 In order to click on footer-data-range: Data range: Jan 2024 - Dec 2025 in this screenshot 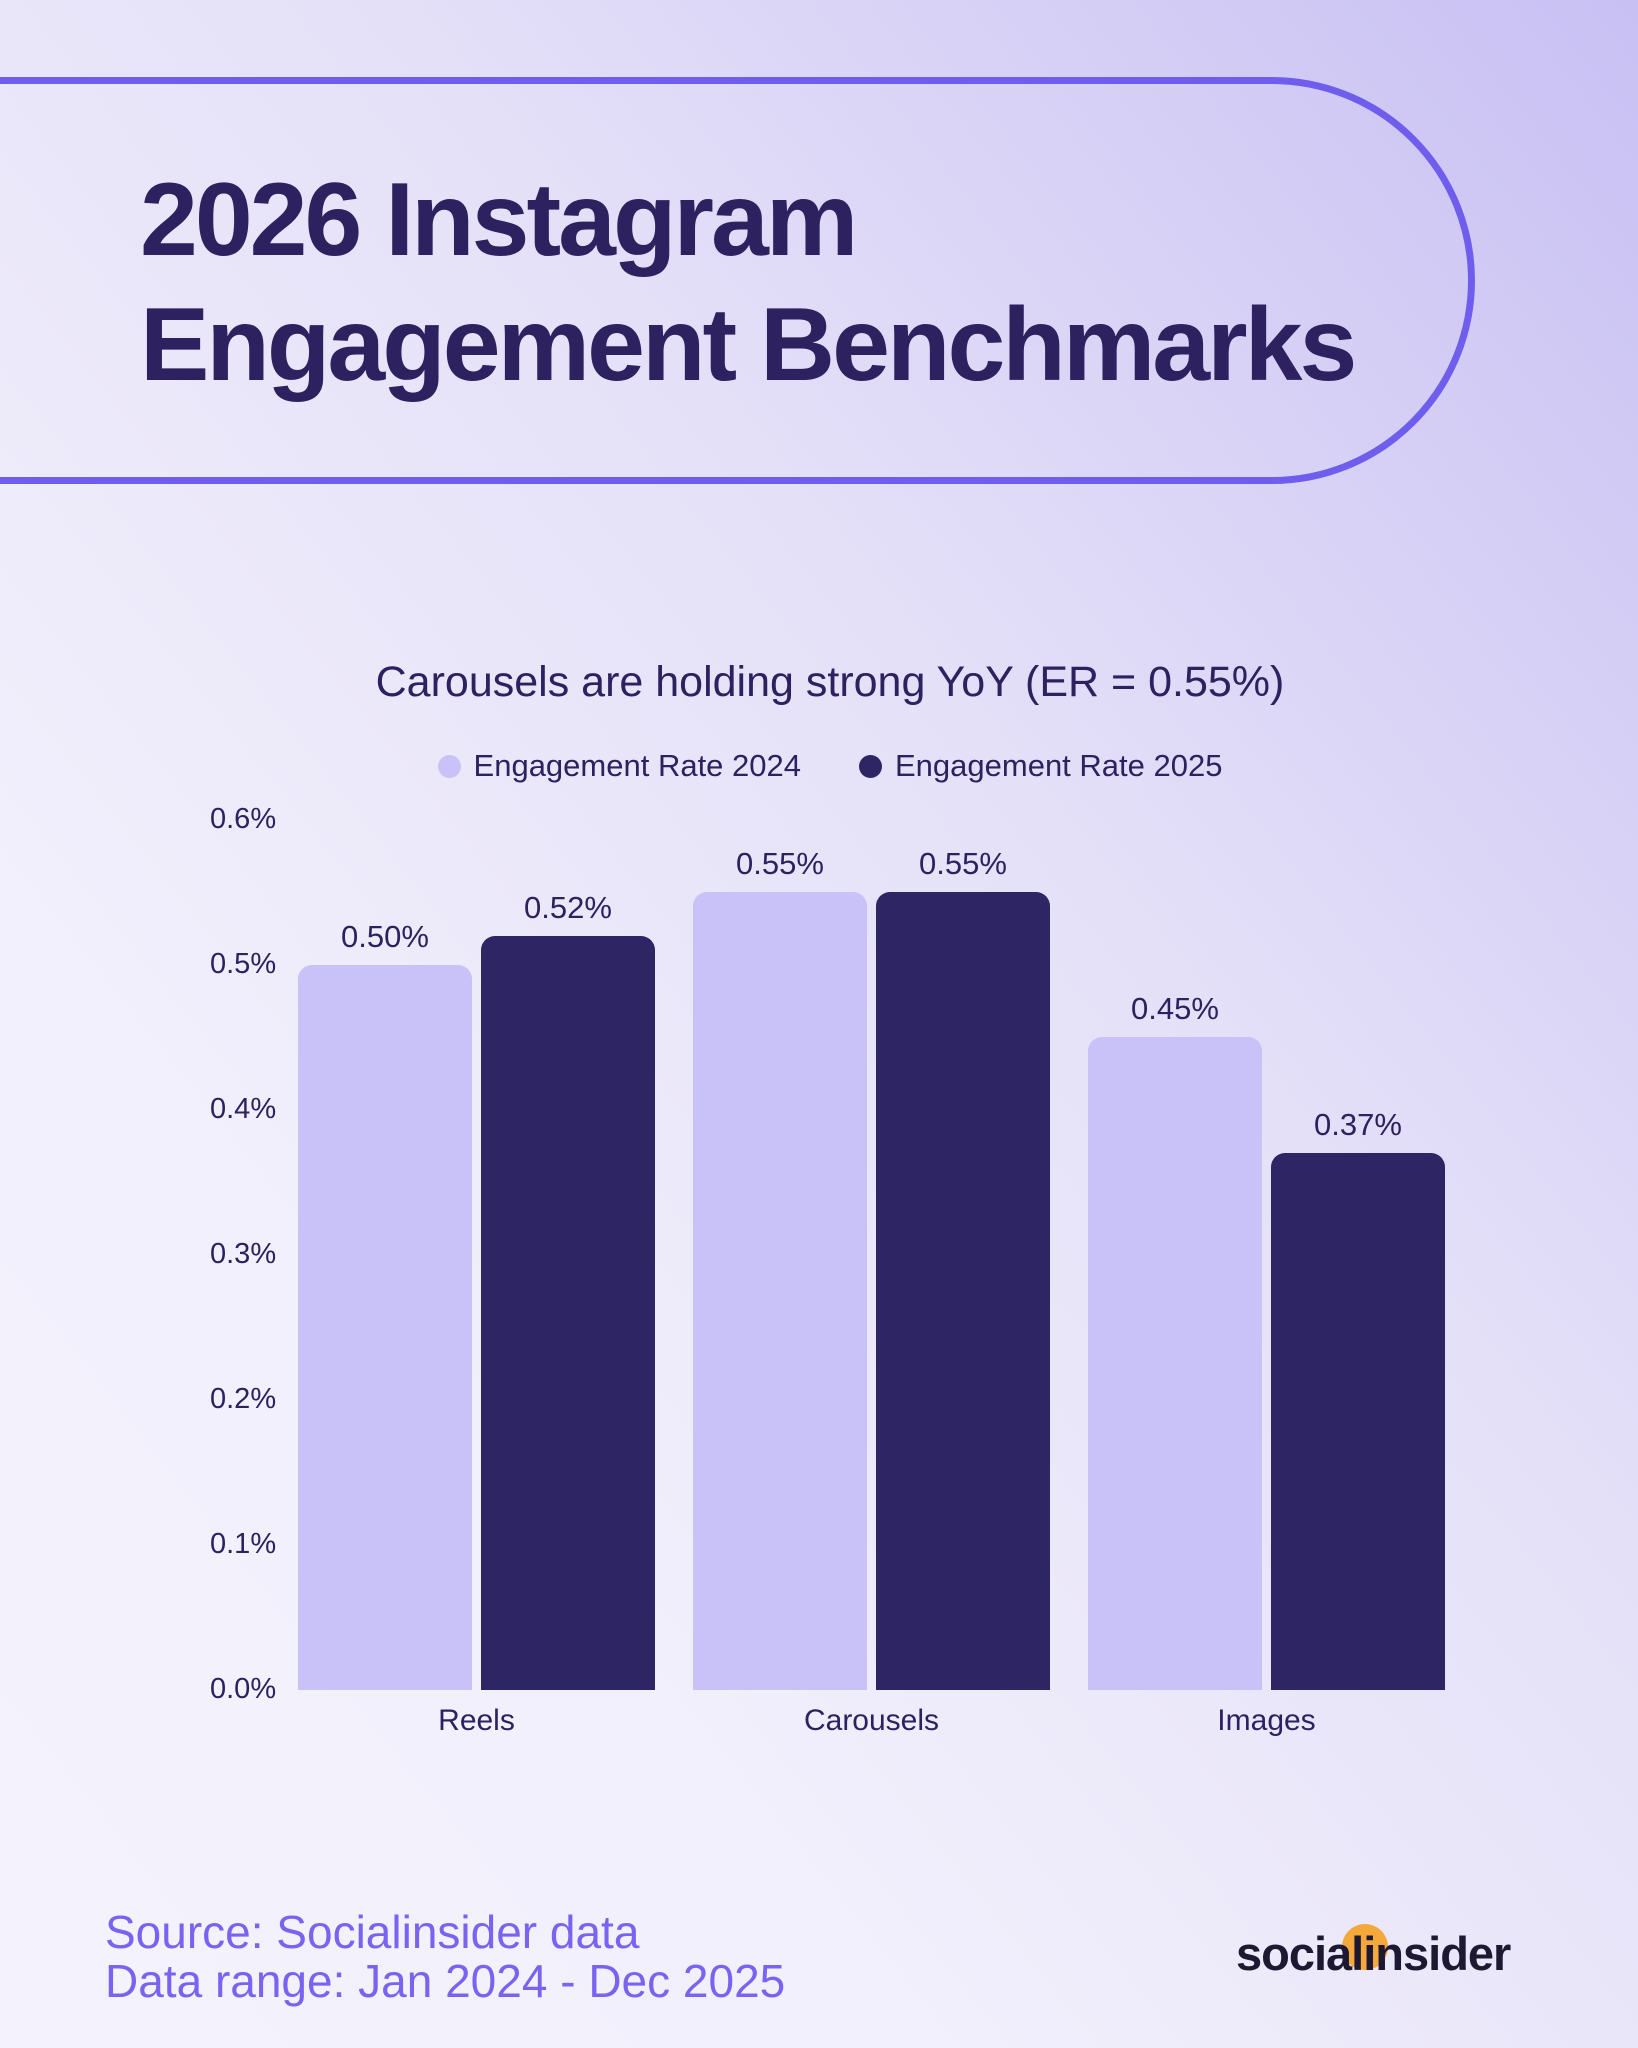, I will do `click(445, 1981)`.